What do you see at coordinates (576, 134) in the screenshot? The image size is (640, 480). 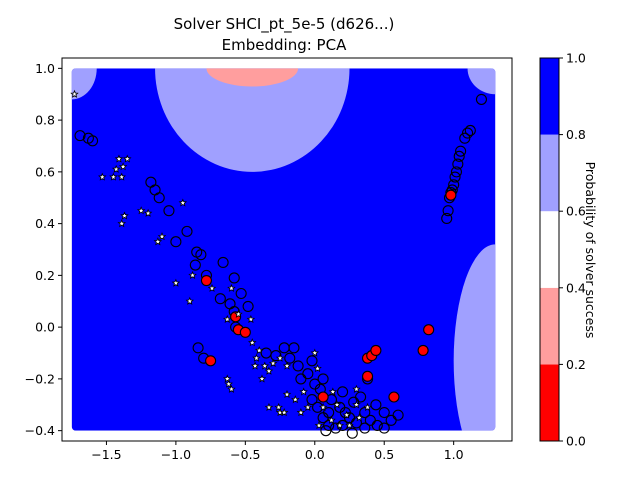 I see `colorbar-tick-label: 0.8` at bounding box center [576, 134].